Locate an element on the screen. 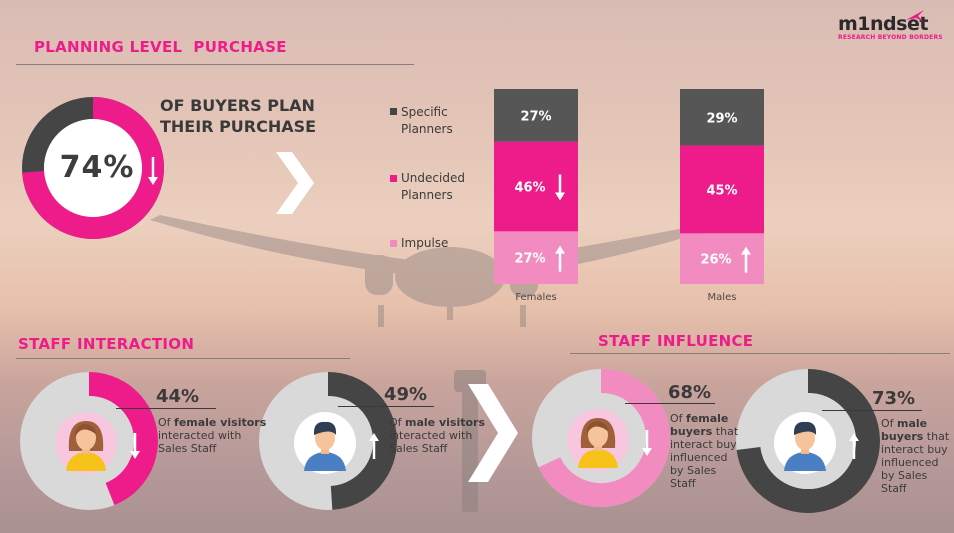 This screenshot has width=954, height=533. staff-interaction-title: STAFF INTERACTION is located at coordinates (106, 344).